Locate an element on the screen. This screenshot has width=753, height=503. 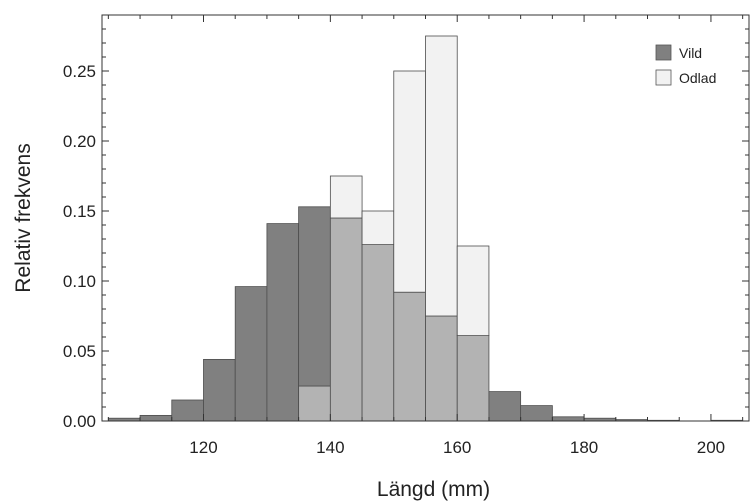
legend-swatch-odlad is located at coordinates (663, 77).